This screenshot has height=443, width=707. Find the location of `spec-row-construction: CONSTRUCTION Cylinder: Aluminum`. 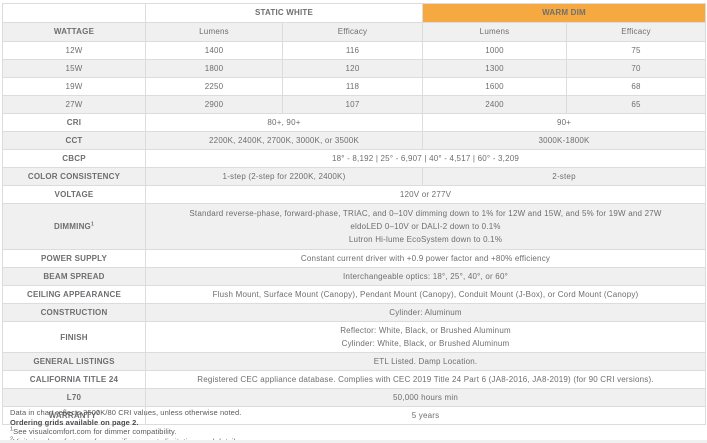

spec-row-construction: CONSTRUCTION Cylinder: Aluminum is located at coordinates (354, 312).